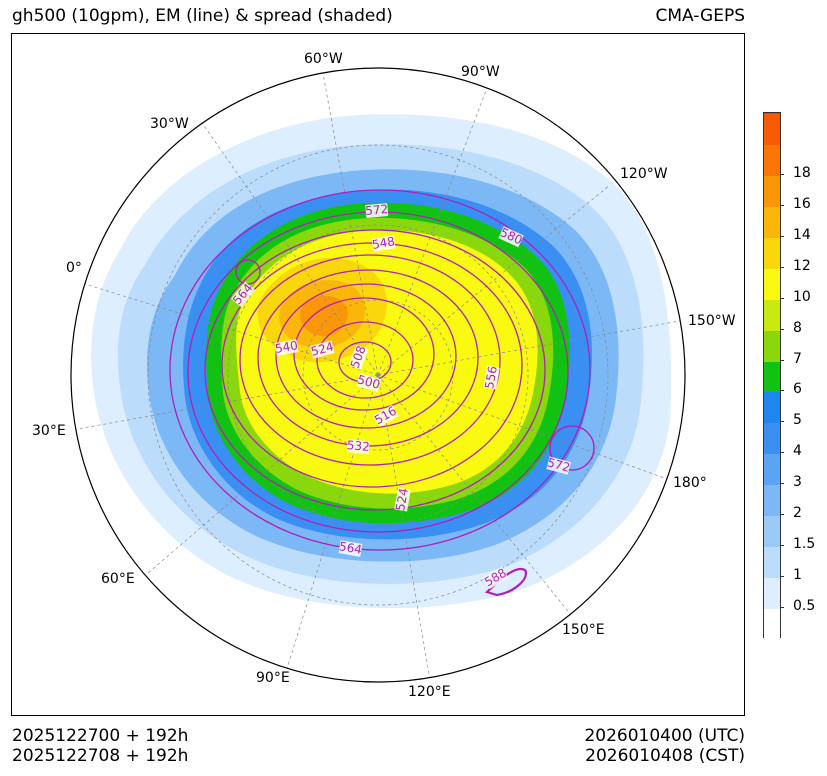 The width and height of the screenshot is (827, 776). I want to click on longitude-label: 90°E, so click(273, 678).